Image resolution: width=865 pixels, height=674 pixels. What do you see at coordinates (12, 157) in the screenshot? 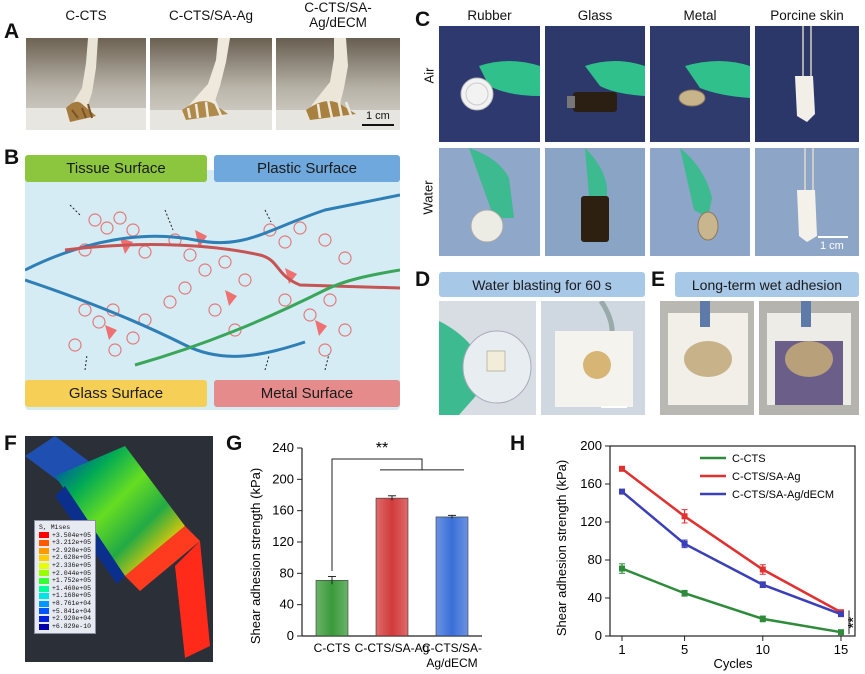
I see `panel-label-b: B` at bounding box center [12, 157].